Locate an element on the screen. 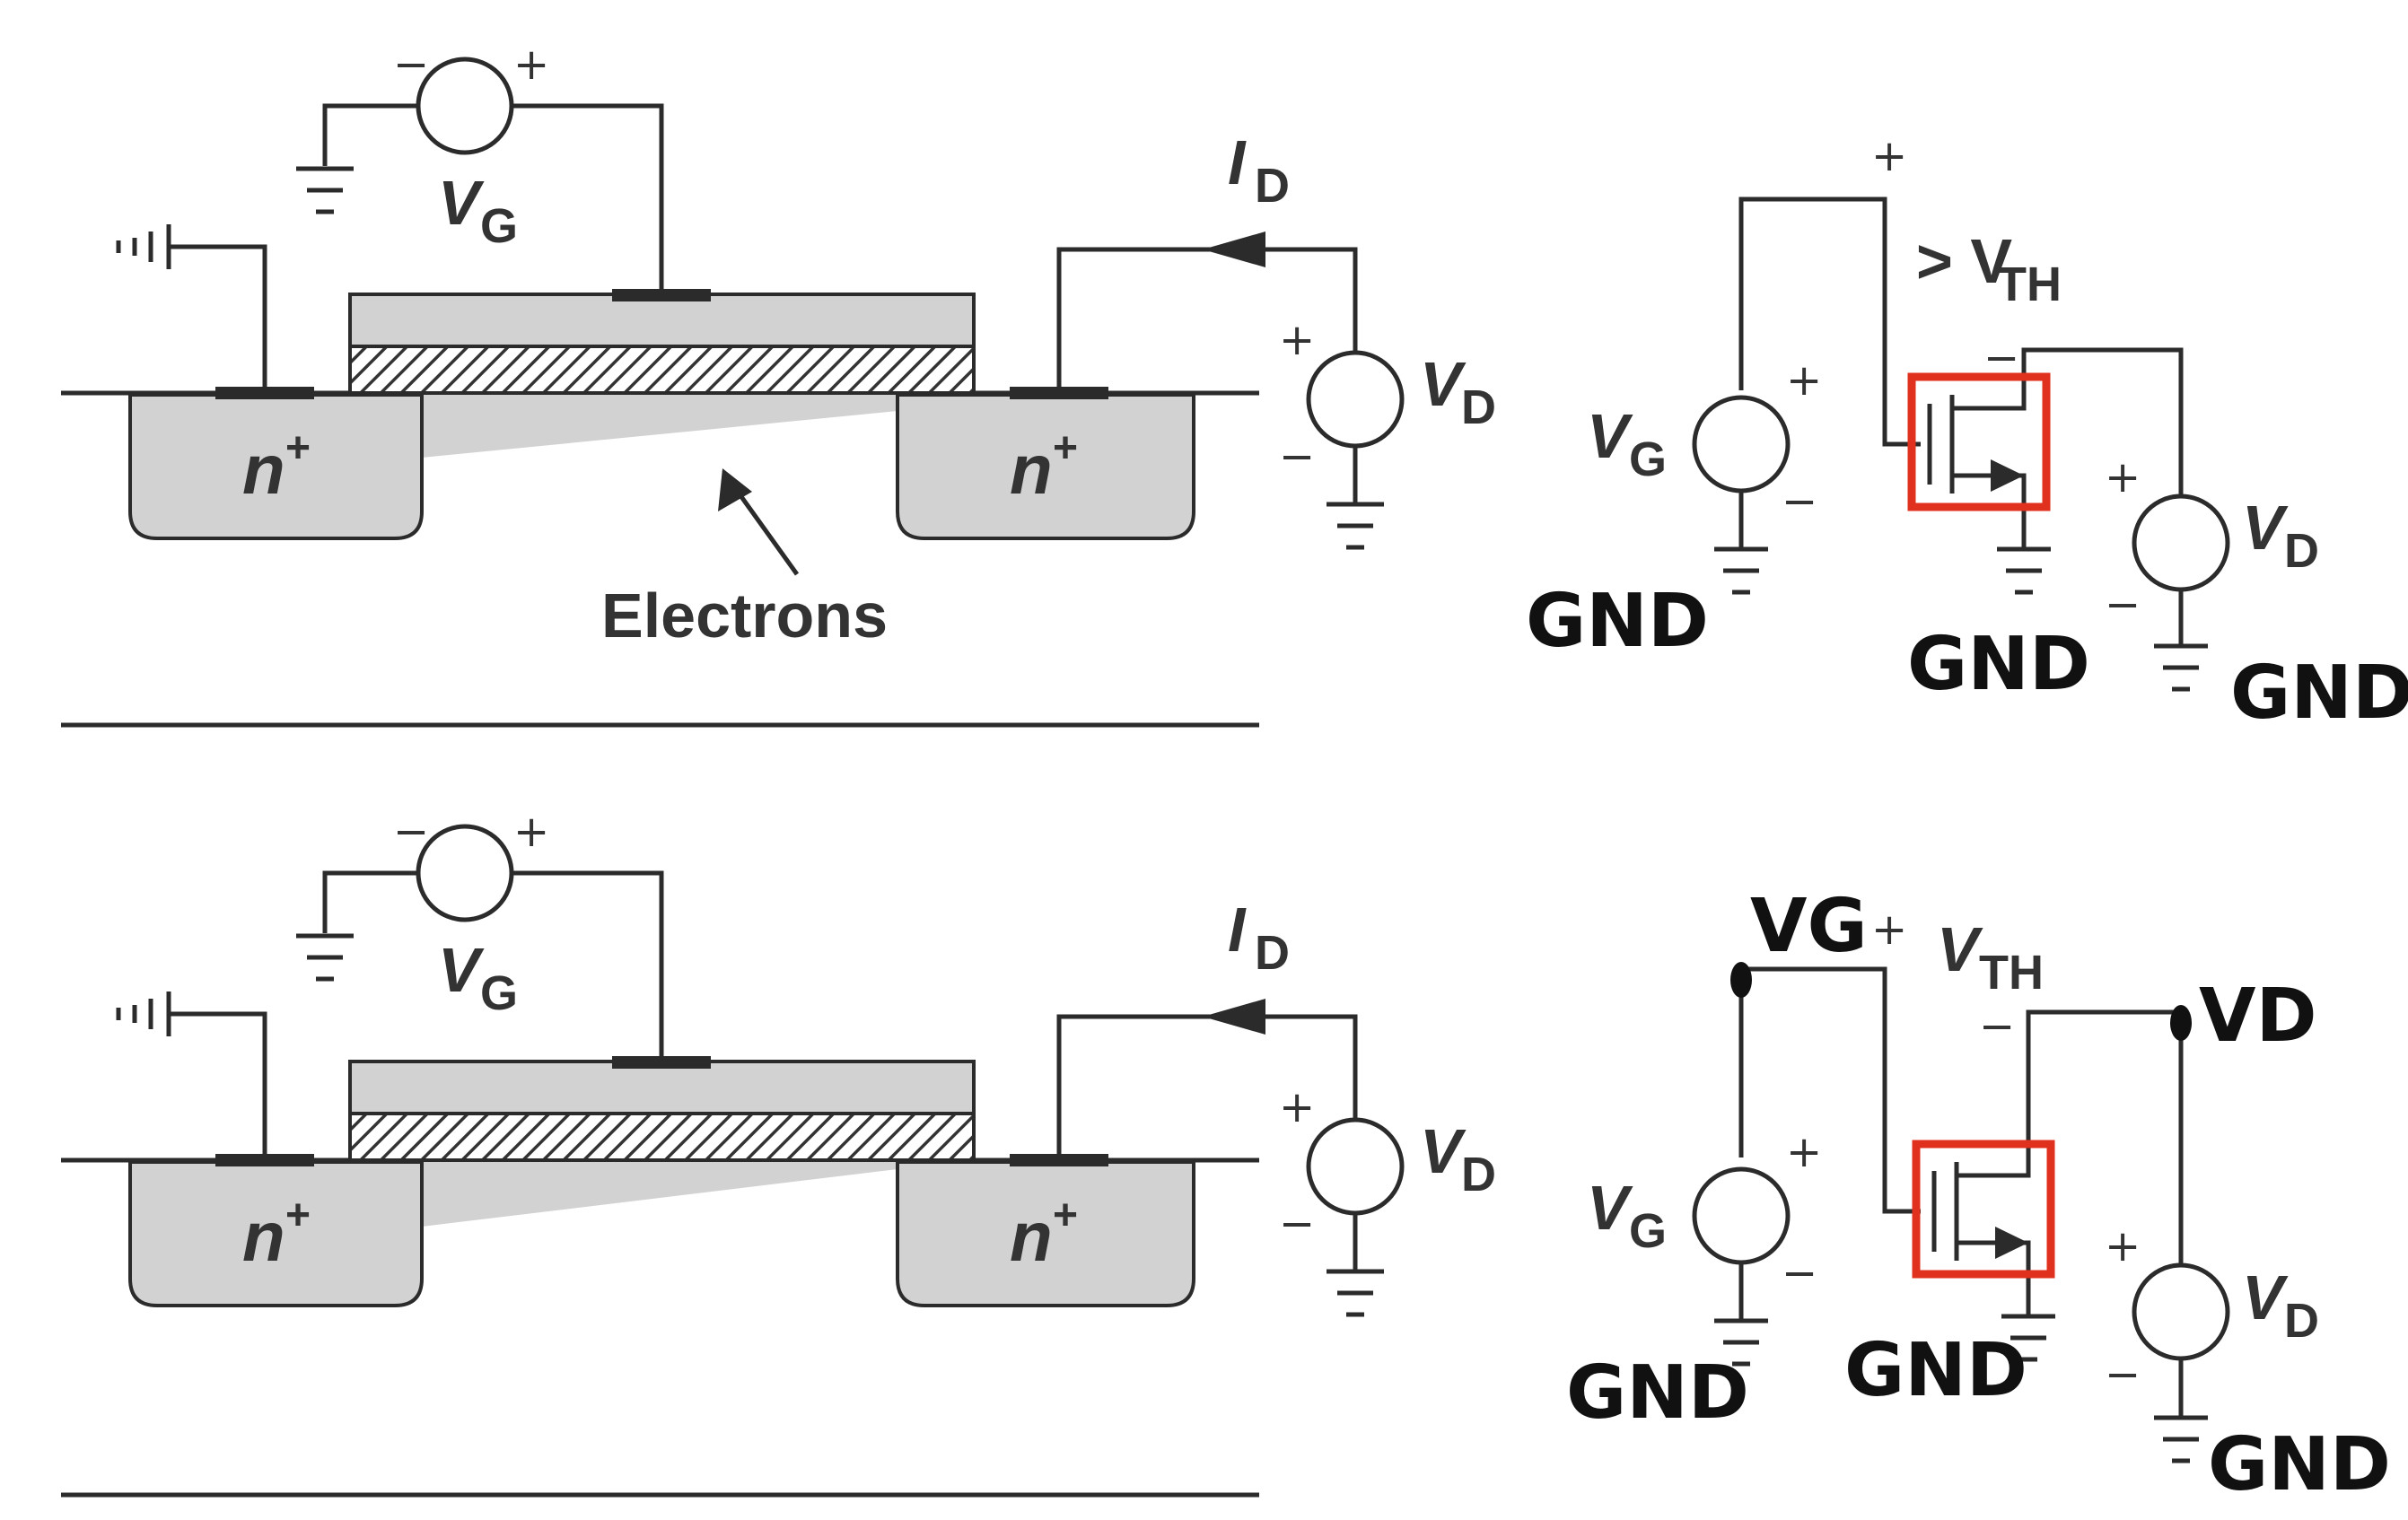  id-subscript: D is located at coordinates (1272, 186).